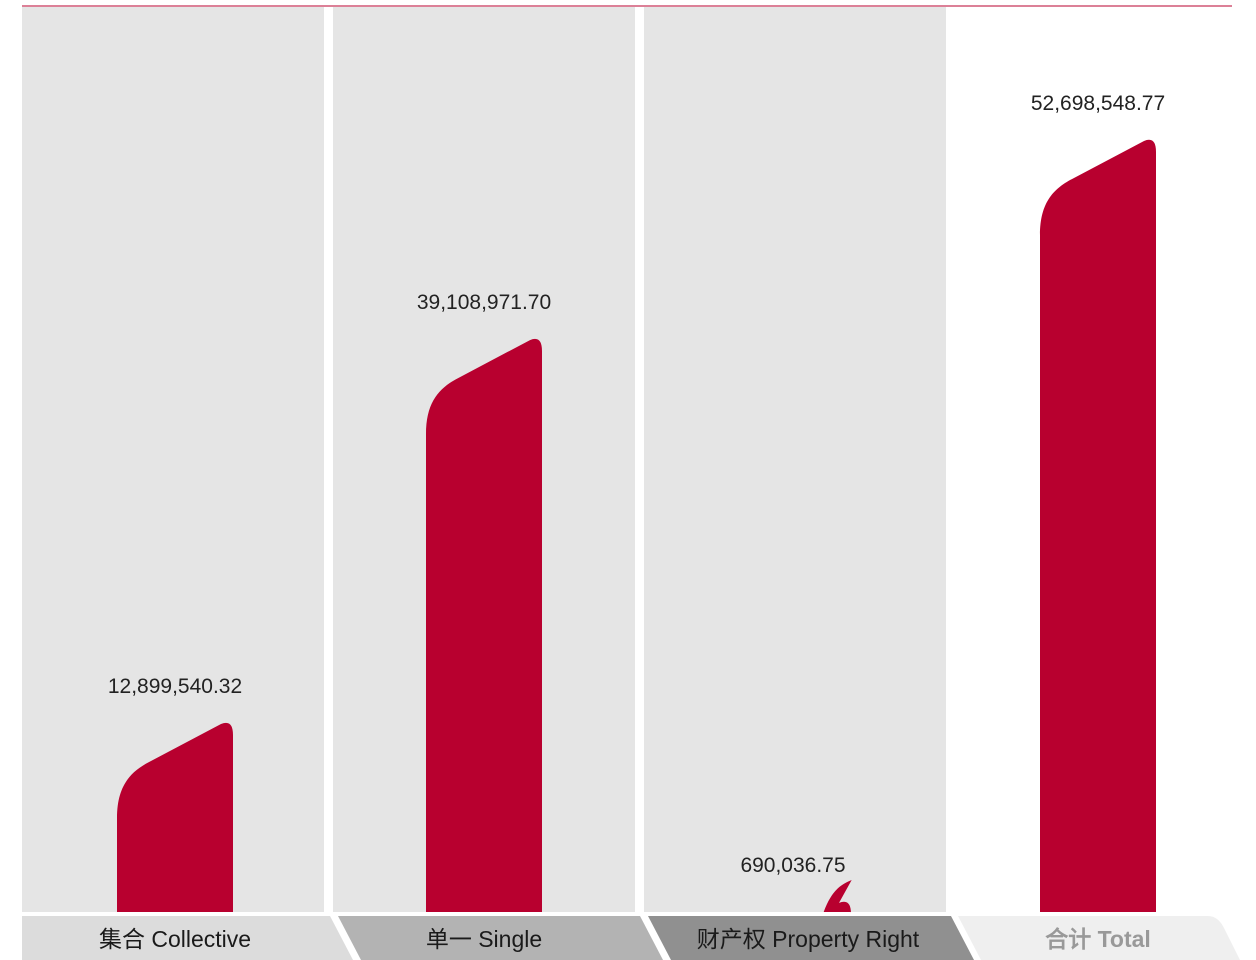 This screenshot has height=960, width=1256. What do you see at coordinates (175, 939) in the screenshot?
I see `category-label-1: 集合 Collective` at bounding box center [175, 939].